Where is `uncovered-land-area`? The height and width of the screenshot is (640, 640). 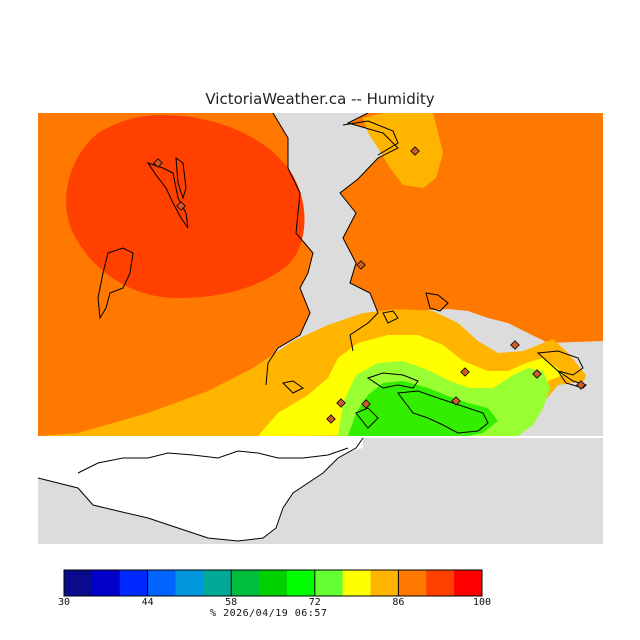 uncovered-land-area is located at coordinates (320, 488).